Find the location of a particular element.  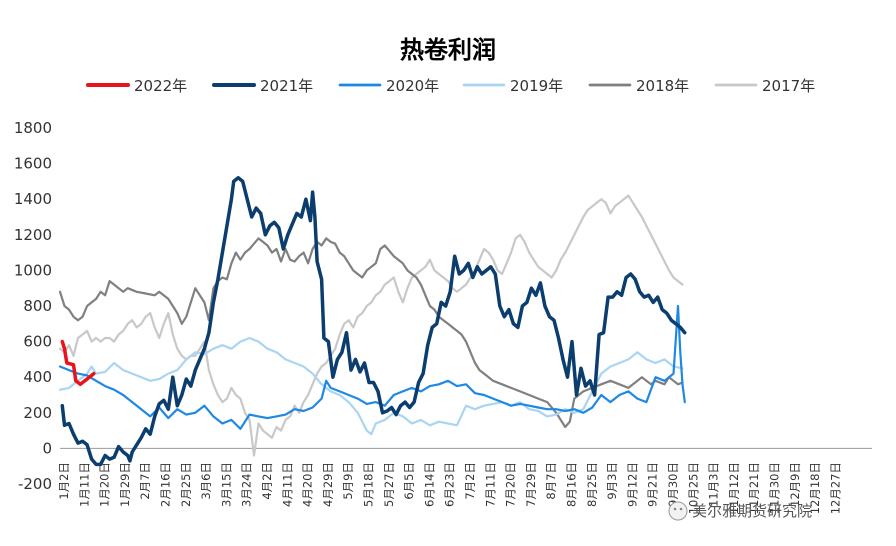

x-tick-label: 9月30日 is located at coordinates (673, 484).